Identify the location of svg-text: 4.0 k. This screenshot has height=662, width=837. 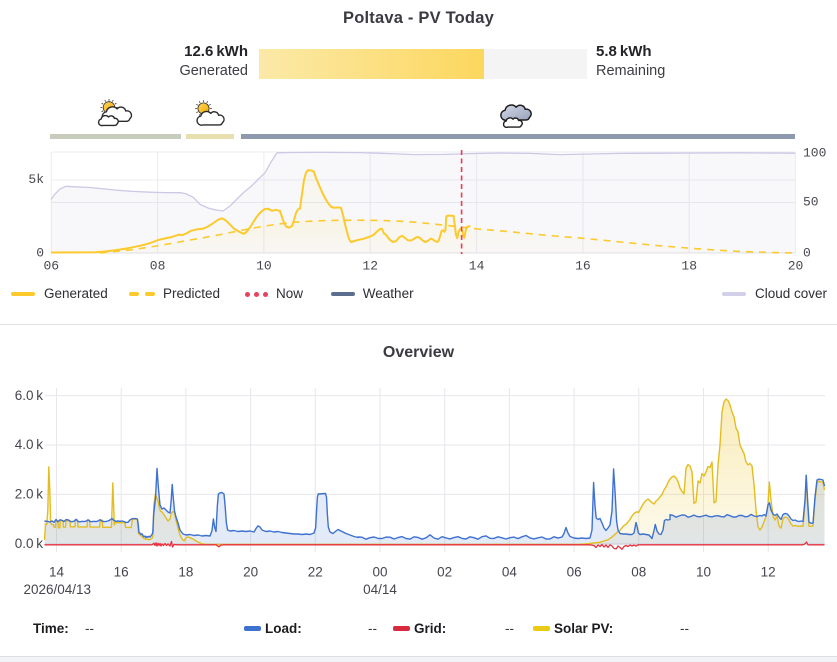
(29, 444).